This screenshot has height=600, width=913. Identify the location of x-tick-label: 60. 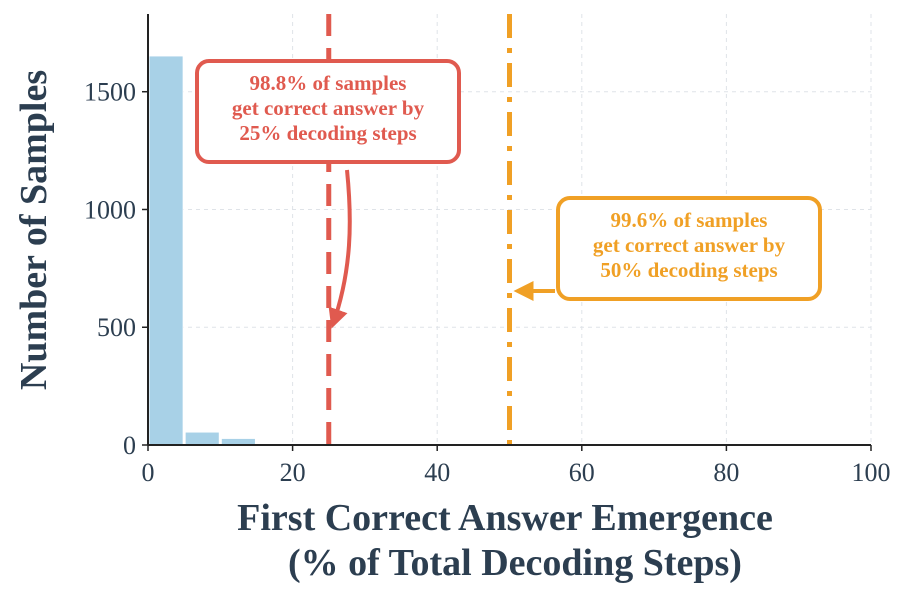
(582, 472).